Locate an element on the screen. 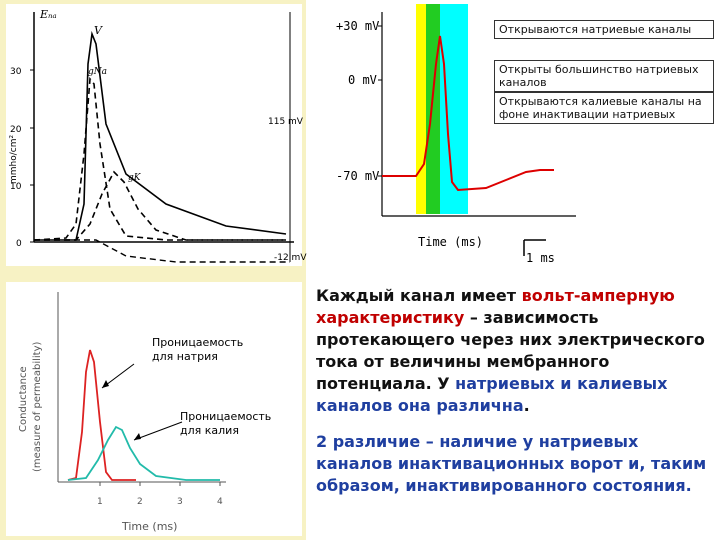 The height and width of the screenshot is (540, 720). label-sodium: Проницаемость для натрия is located at coordinates (198, 349).